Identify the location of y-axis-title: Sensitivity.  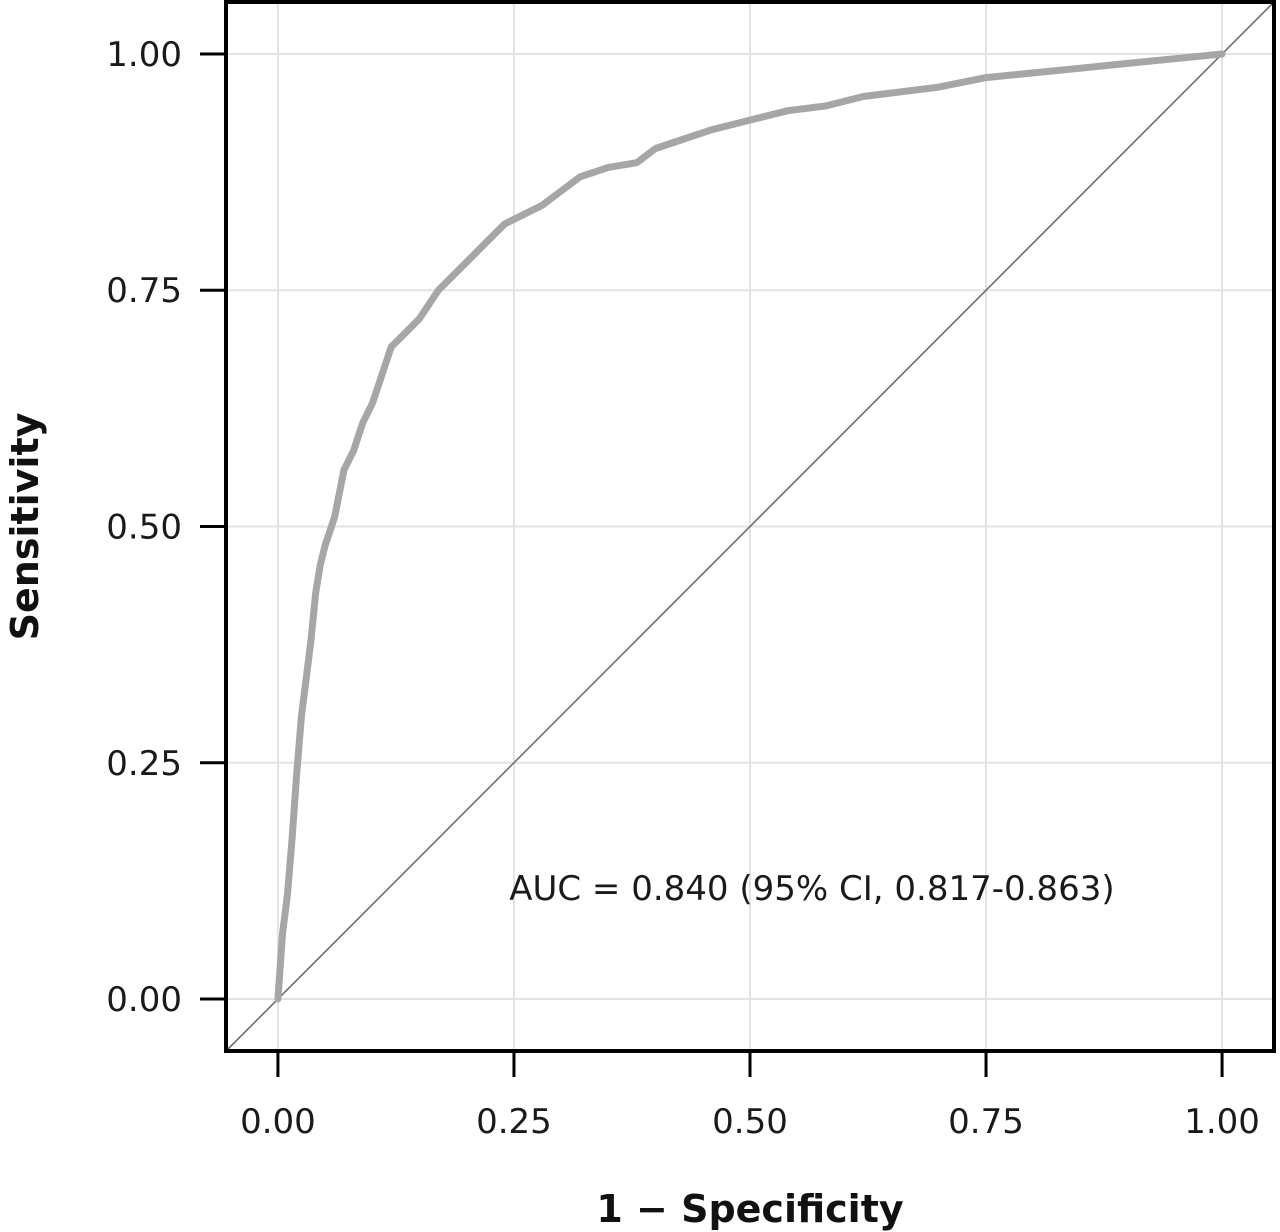
(25, 526).